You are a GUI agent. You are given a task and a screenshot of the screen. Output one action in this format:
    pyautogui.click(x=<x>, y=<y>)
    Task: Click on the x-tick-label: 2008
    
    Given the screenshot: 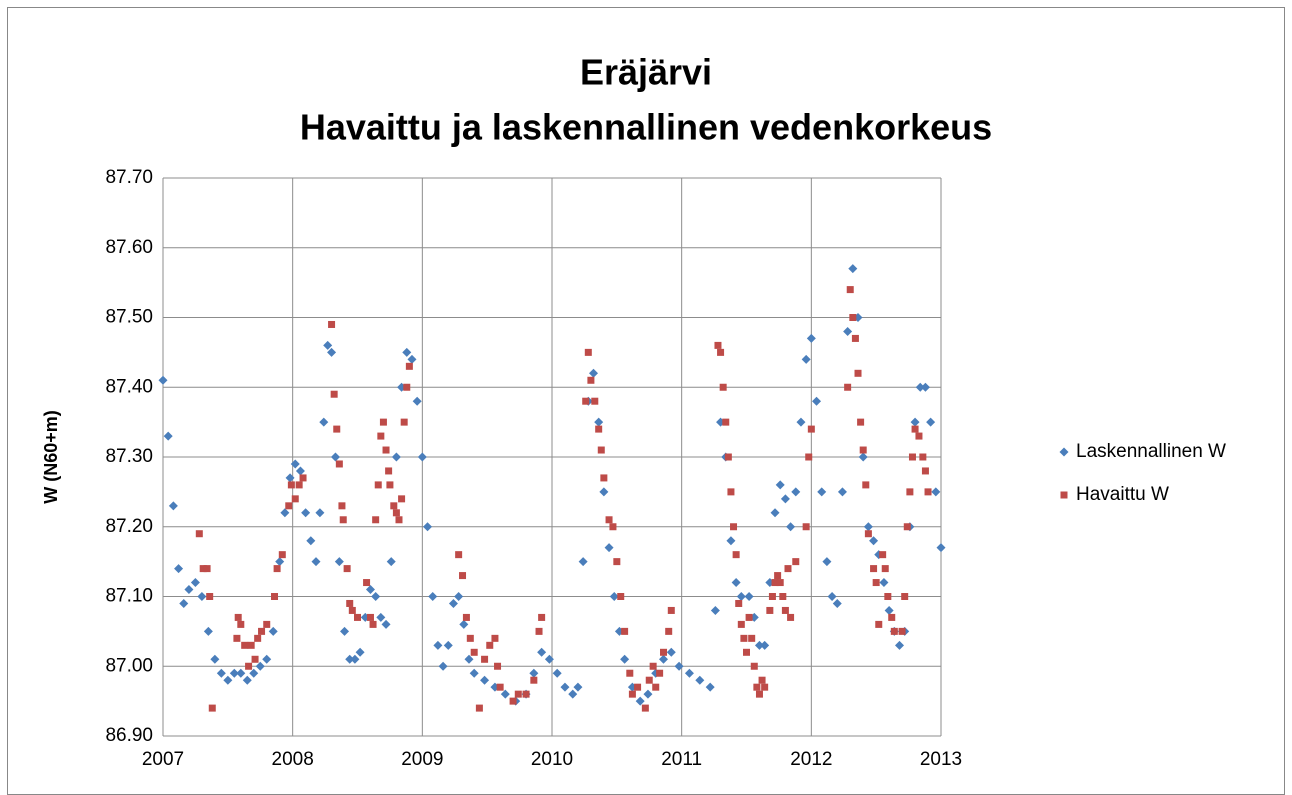 What is the action you would take?
    pyautogui.click(x=293, y=759)
    